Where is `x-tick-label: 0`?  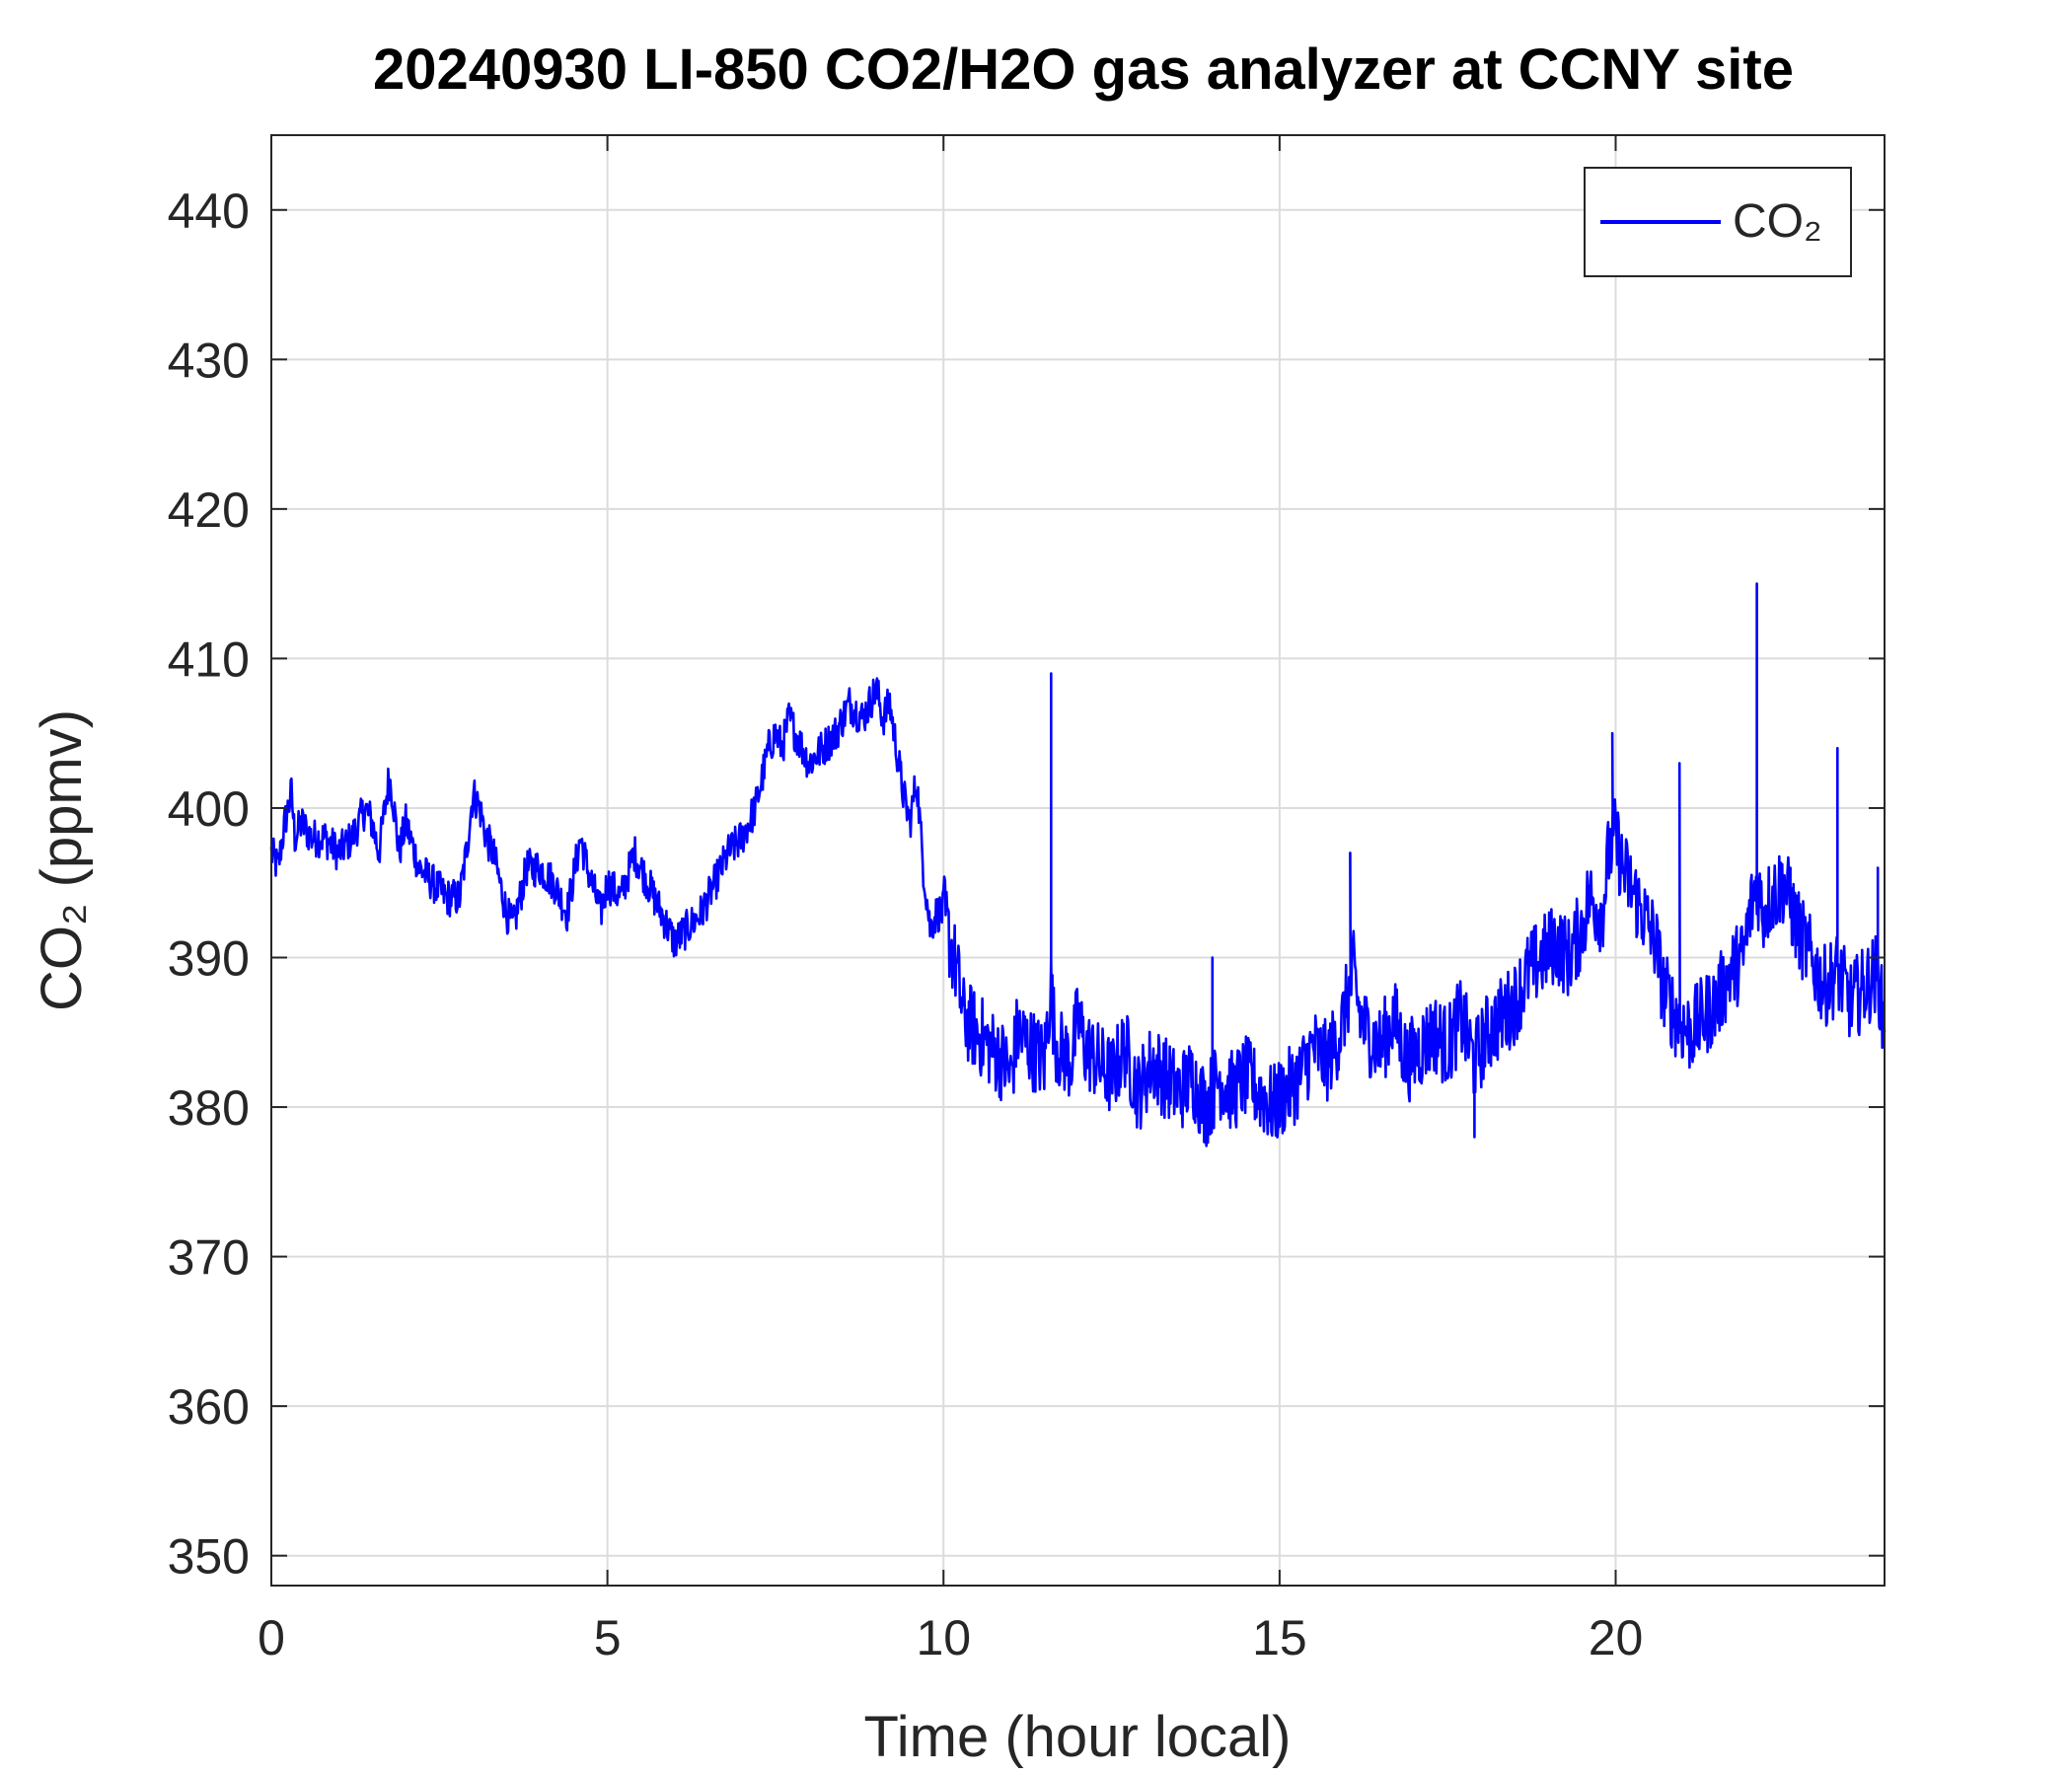 x-tick-label: 0 is located at coordinates (272, 1638).